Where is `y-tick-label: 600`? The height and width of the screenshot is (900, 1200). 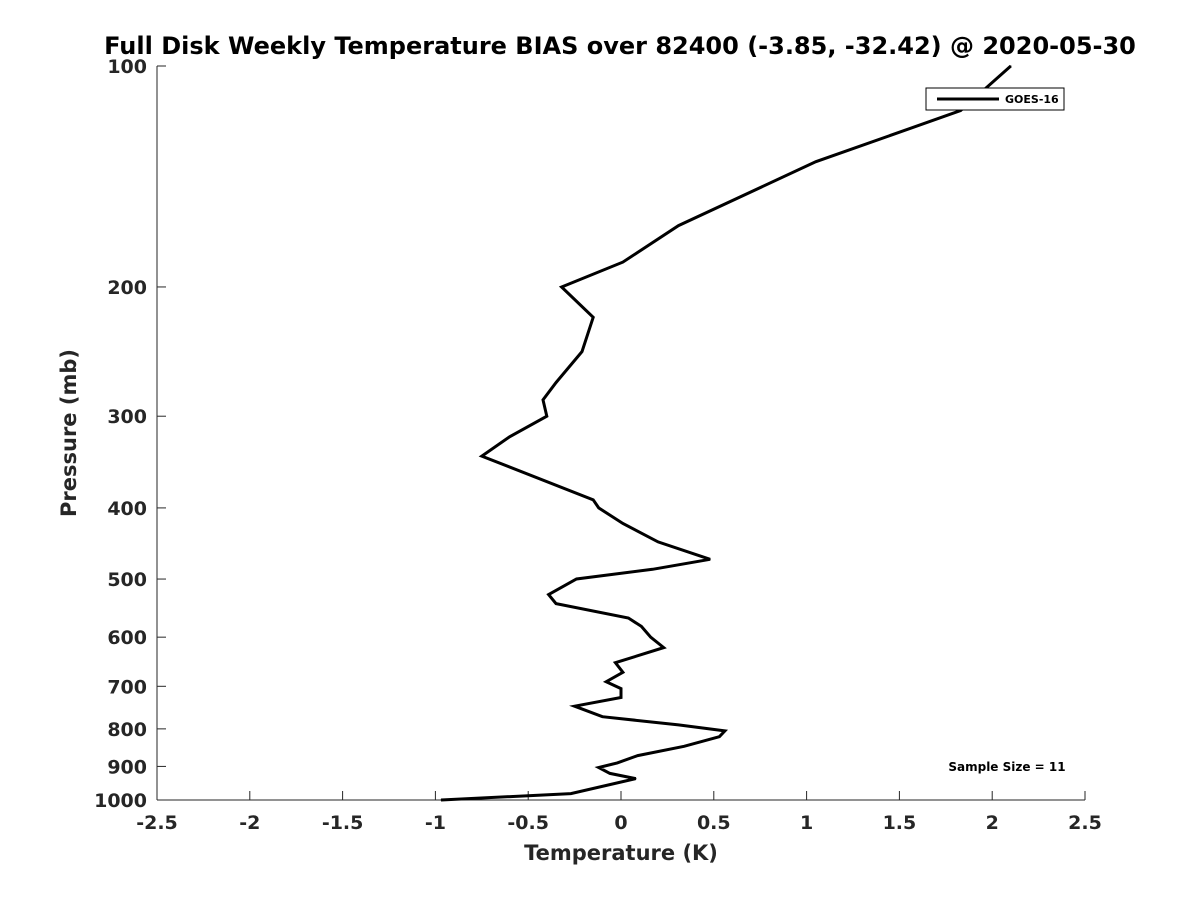
y-tick-label: 600 is located at coordinates (127, 638).